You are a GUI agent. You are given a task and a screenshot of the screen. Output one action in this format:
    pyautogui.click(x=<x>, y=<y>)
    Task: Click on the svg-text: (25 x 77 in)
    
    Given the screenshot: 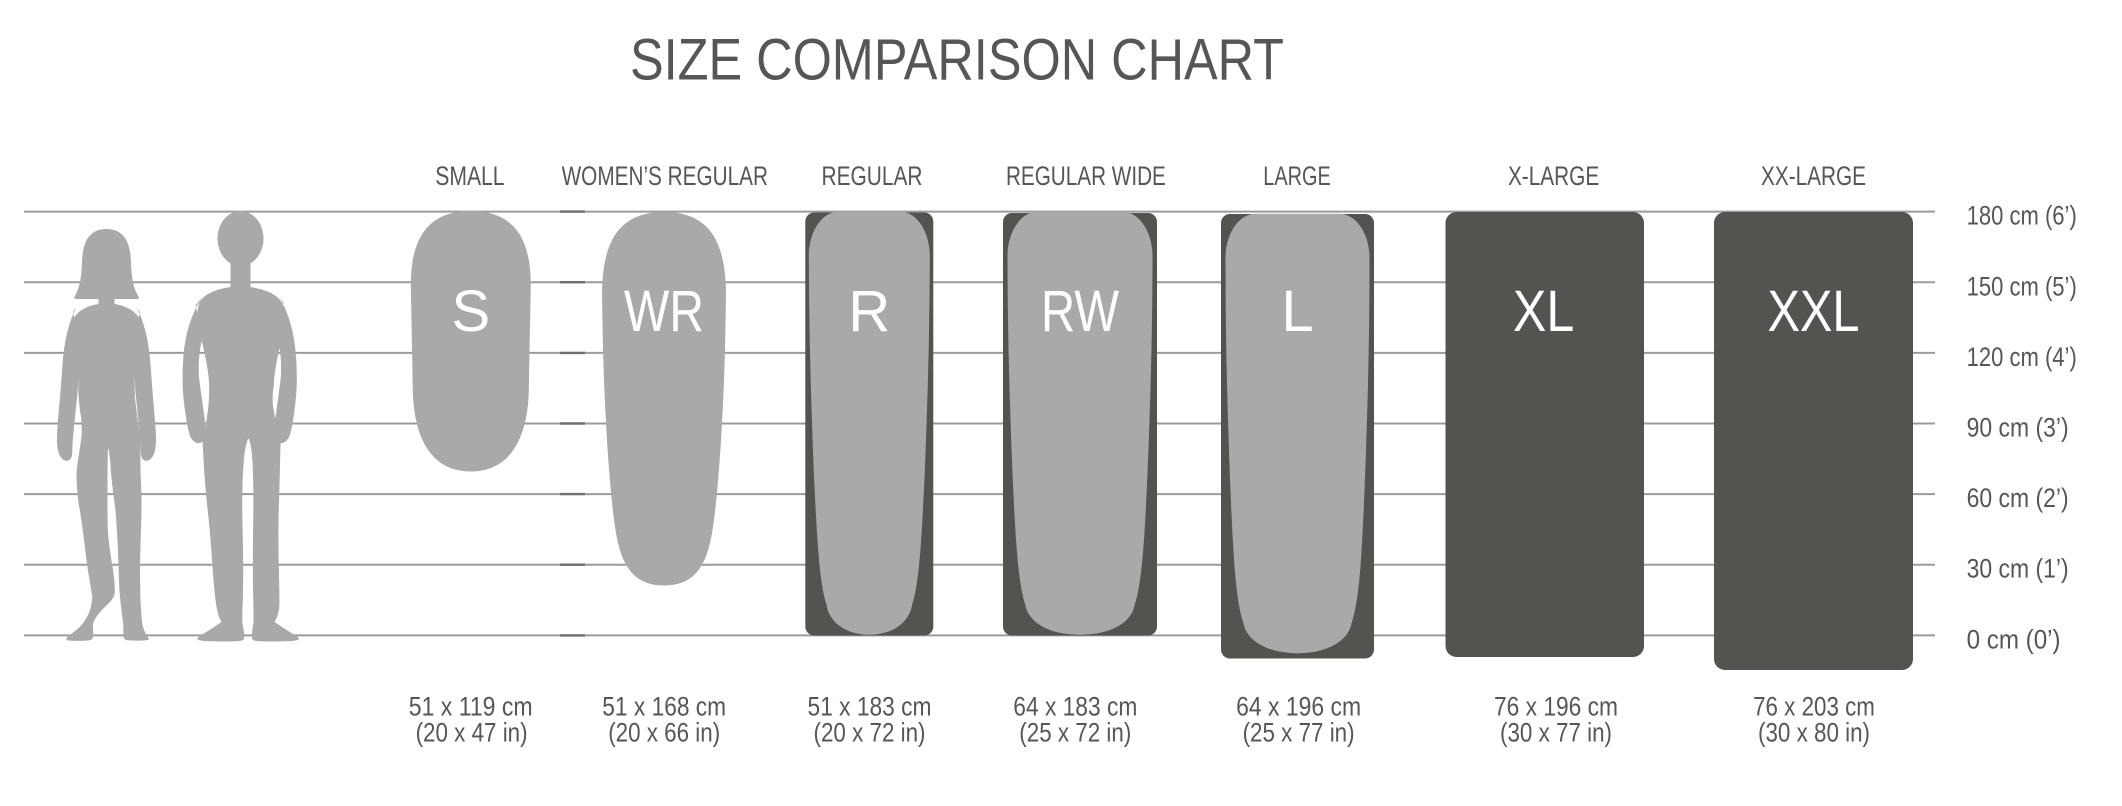 What is the action you would take?
    pyautogui.click(x=1299, y=733)
    